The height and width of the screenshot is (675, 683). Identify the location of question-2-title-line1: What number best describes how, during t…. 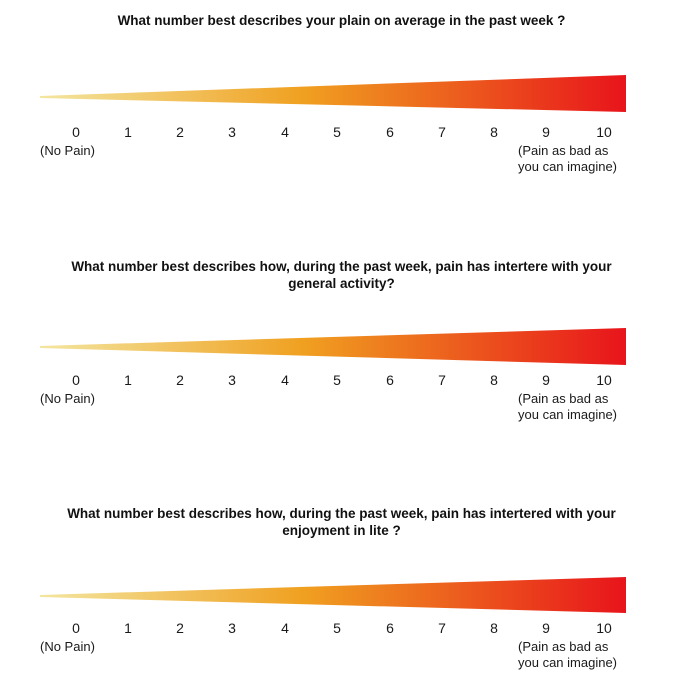
(341, 266).